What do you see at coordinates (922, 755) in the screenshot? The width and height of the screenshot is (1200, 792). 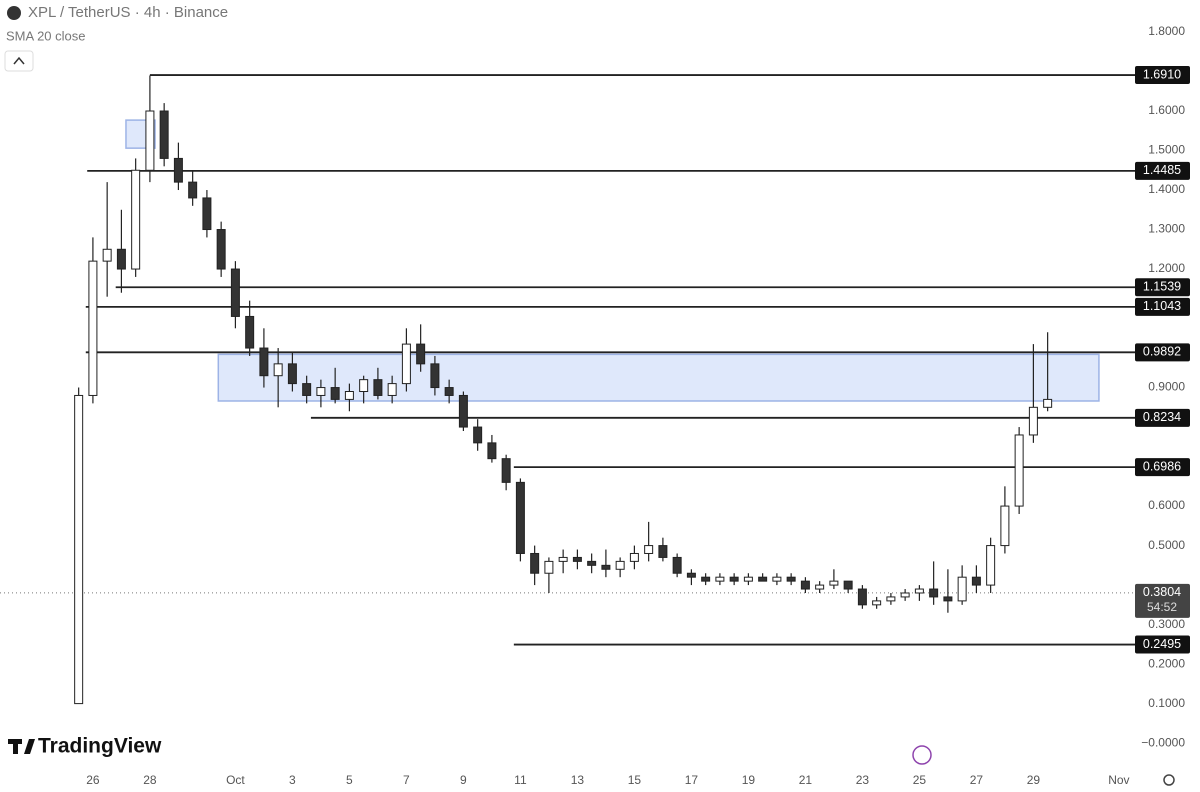 I see `events-icon` at bounding box center [922, 755].